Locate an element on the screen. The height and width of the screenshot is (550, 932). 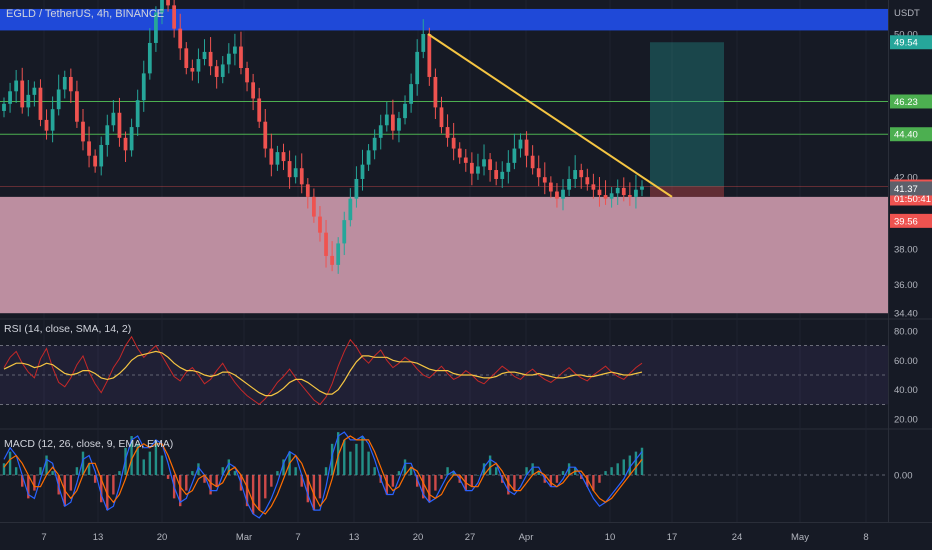
position-stop-zone is located at coordinates (687, 191).